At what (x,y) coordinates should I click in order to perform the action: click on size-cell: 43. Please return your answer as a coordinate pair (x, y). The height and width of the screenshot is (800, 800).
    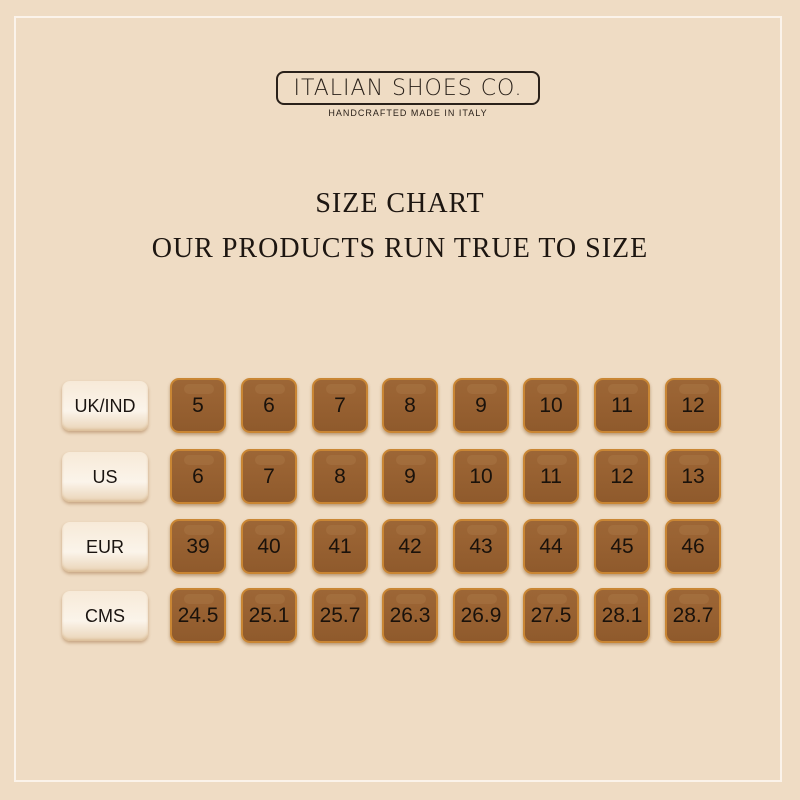
    Looking at the image, I should click on (481, 546).